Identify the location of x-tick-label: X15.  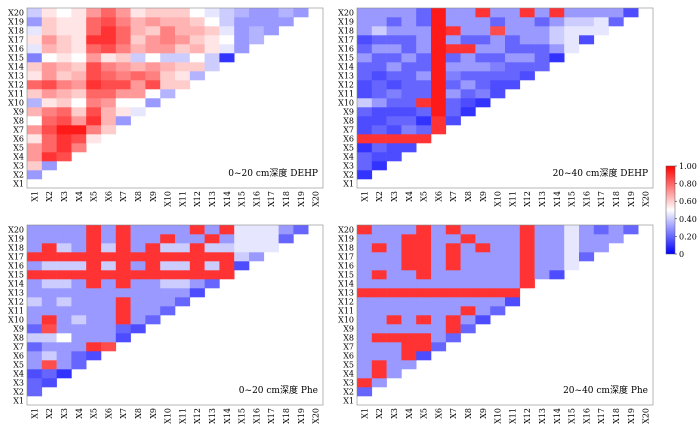
(572, 199).